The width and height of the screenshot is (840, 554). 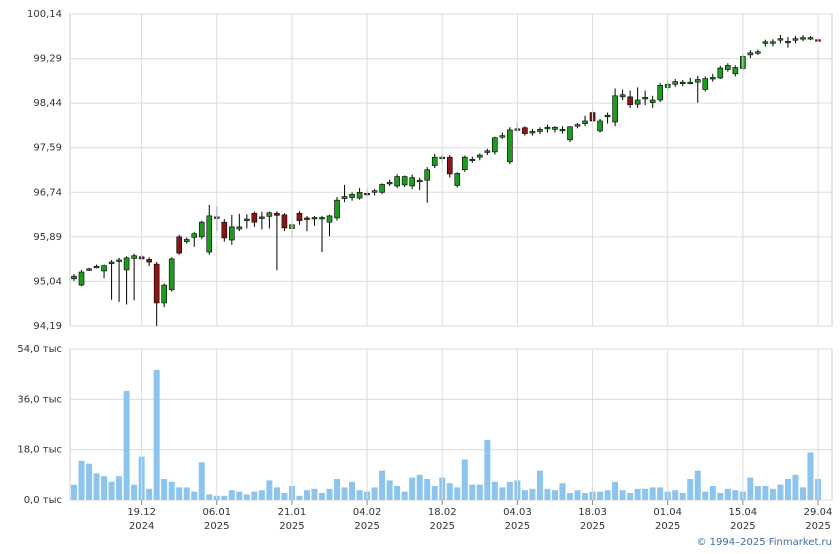 I want to click on y-tick-label: 95,04, so click(x=47, y=281).